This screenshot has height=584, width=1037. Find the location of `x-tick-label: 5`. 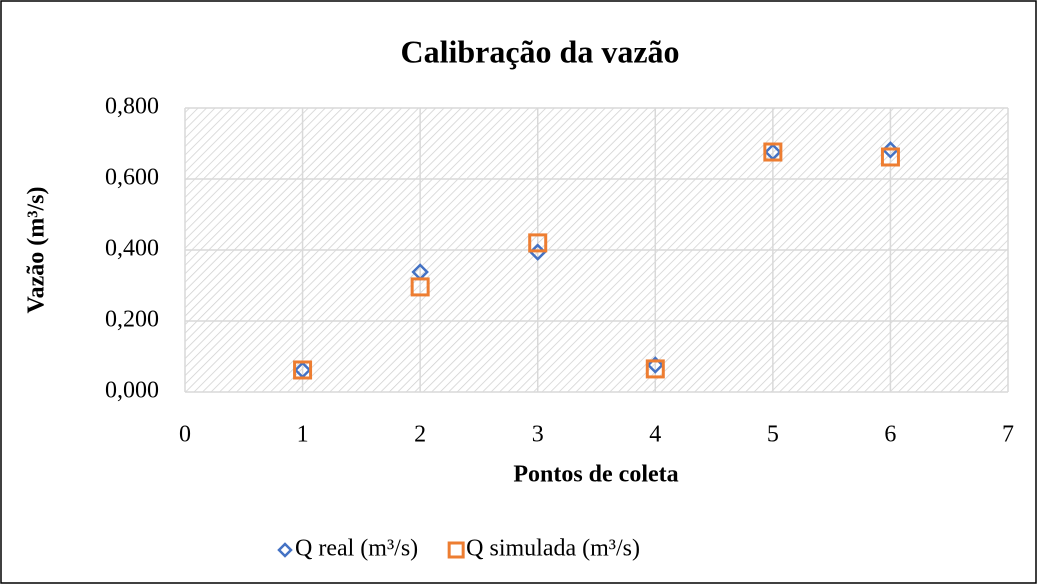

x-tick-label: 5 is located at coordinates (773, 435).